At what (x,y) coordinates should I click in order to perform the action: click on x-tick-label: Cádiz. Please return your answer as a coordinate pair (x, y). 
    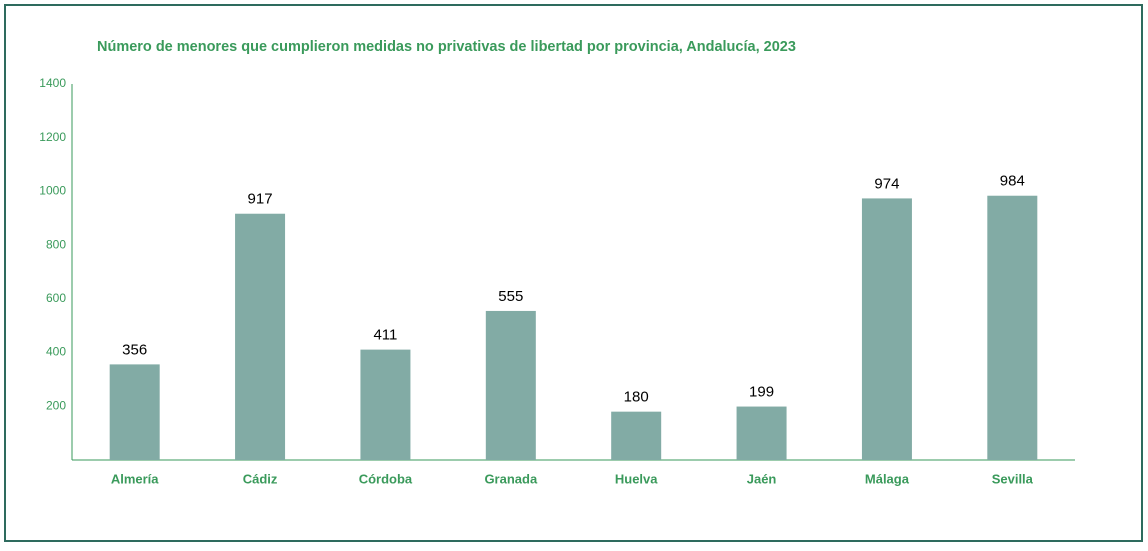
    Looking at the image, I should click on (260, 478).